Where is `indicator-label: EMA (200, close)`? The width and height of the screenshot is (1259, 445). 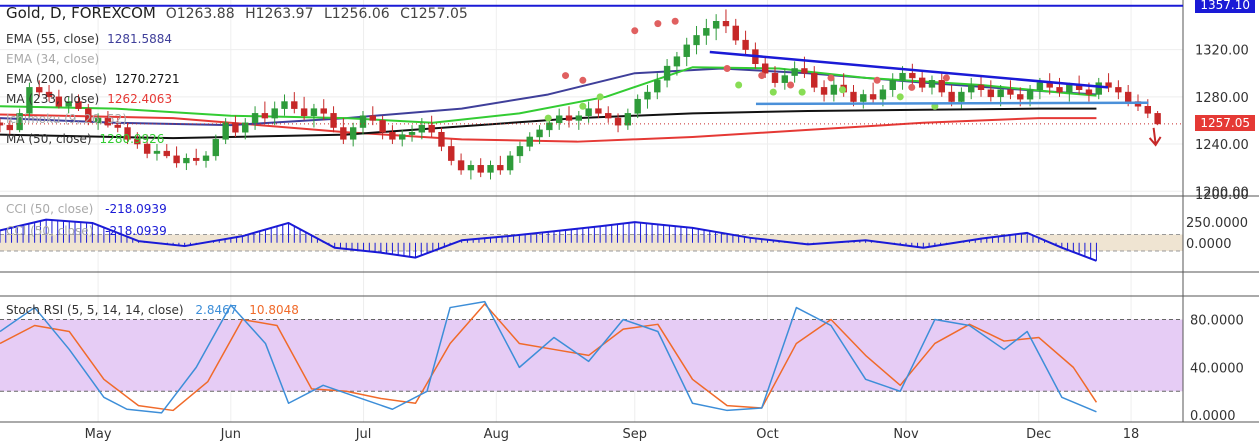 indicator-label: EMA (200, close) is located at coordinates (56, 79).